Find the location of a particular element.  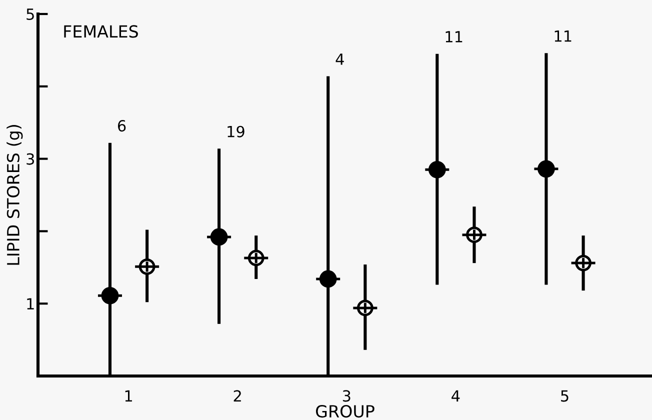

y-tick-label: 1 is located at coordinates (30, 304).